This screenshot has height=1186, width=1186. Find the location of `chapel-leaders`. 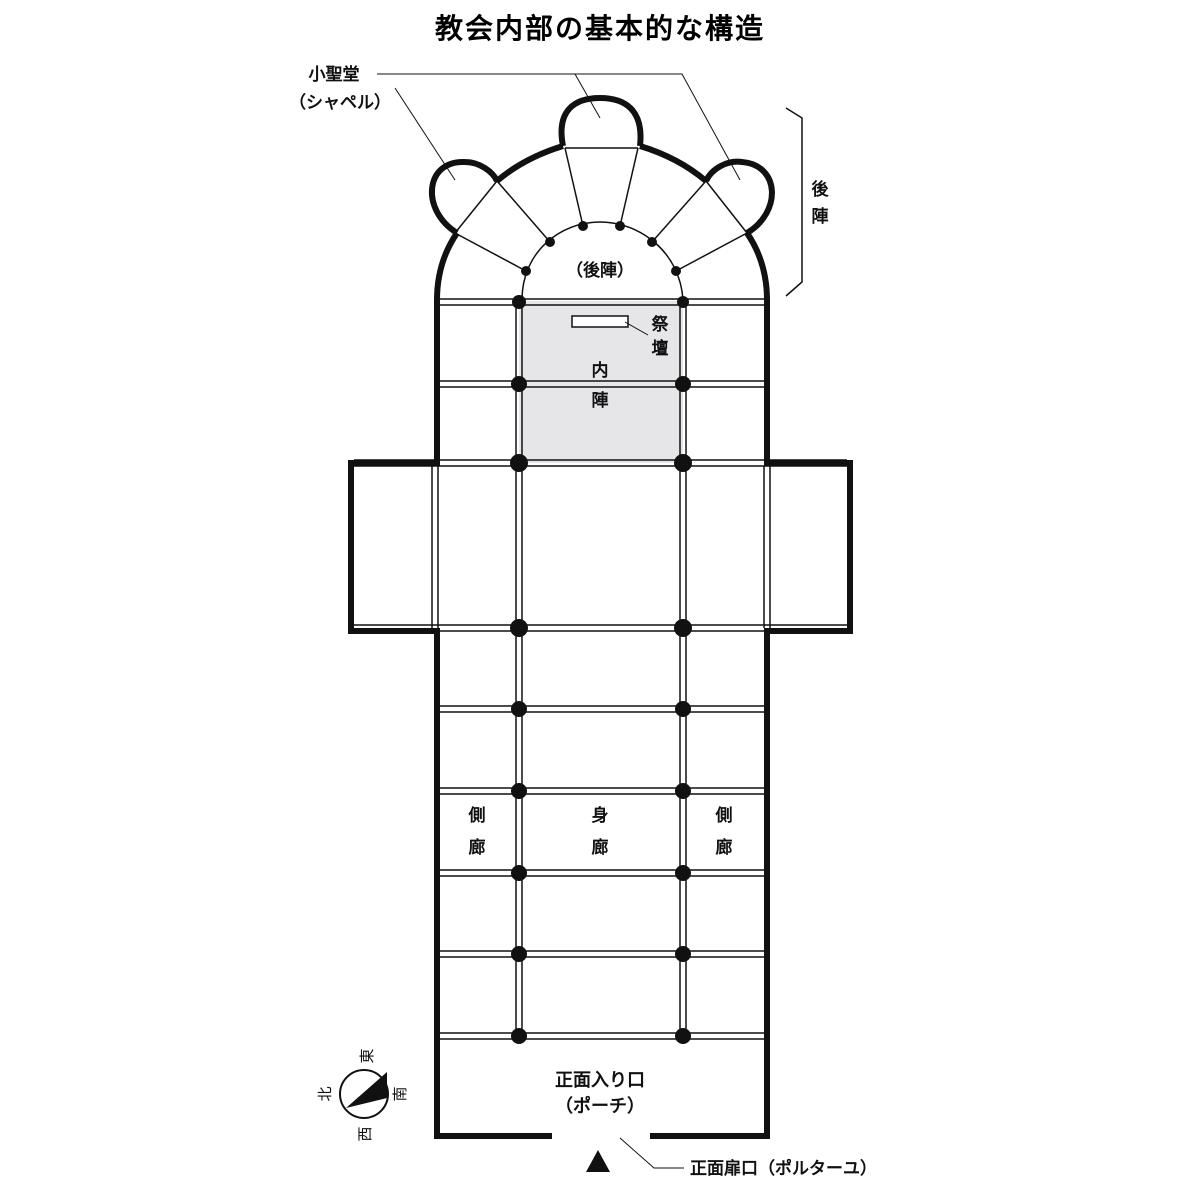

chapel-leaders is located at coordinates (559, 127).